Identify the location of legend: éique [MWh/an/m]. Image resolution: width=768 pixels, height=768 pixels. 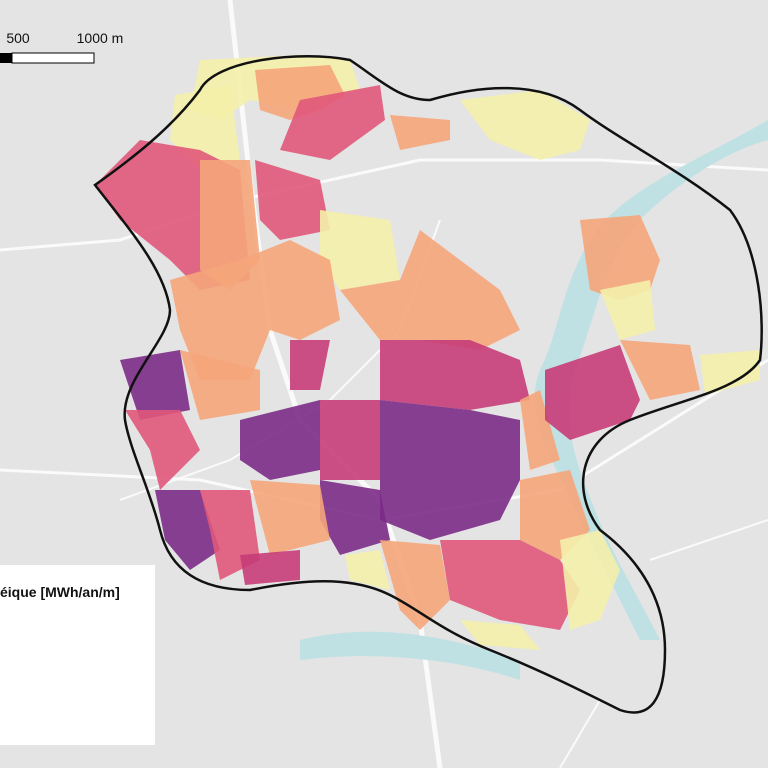
(77, 655).